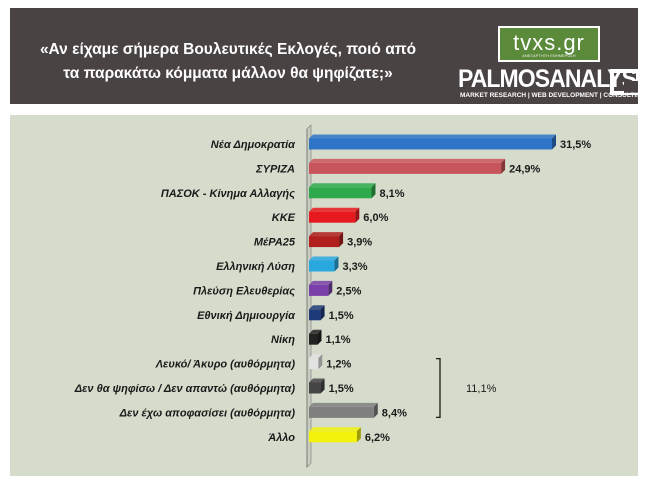 This screenshot has height=484, width=650. What do you see at coordinates (338, 365) in the screenshot?
I see `value-label: 1,2%` at bounding box center [338, 365].